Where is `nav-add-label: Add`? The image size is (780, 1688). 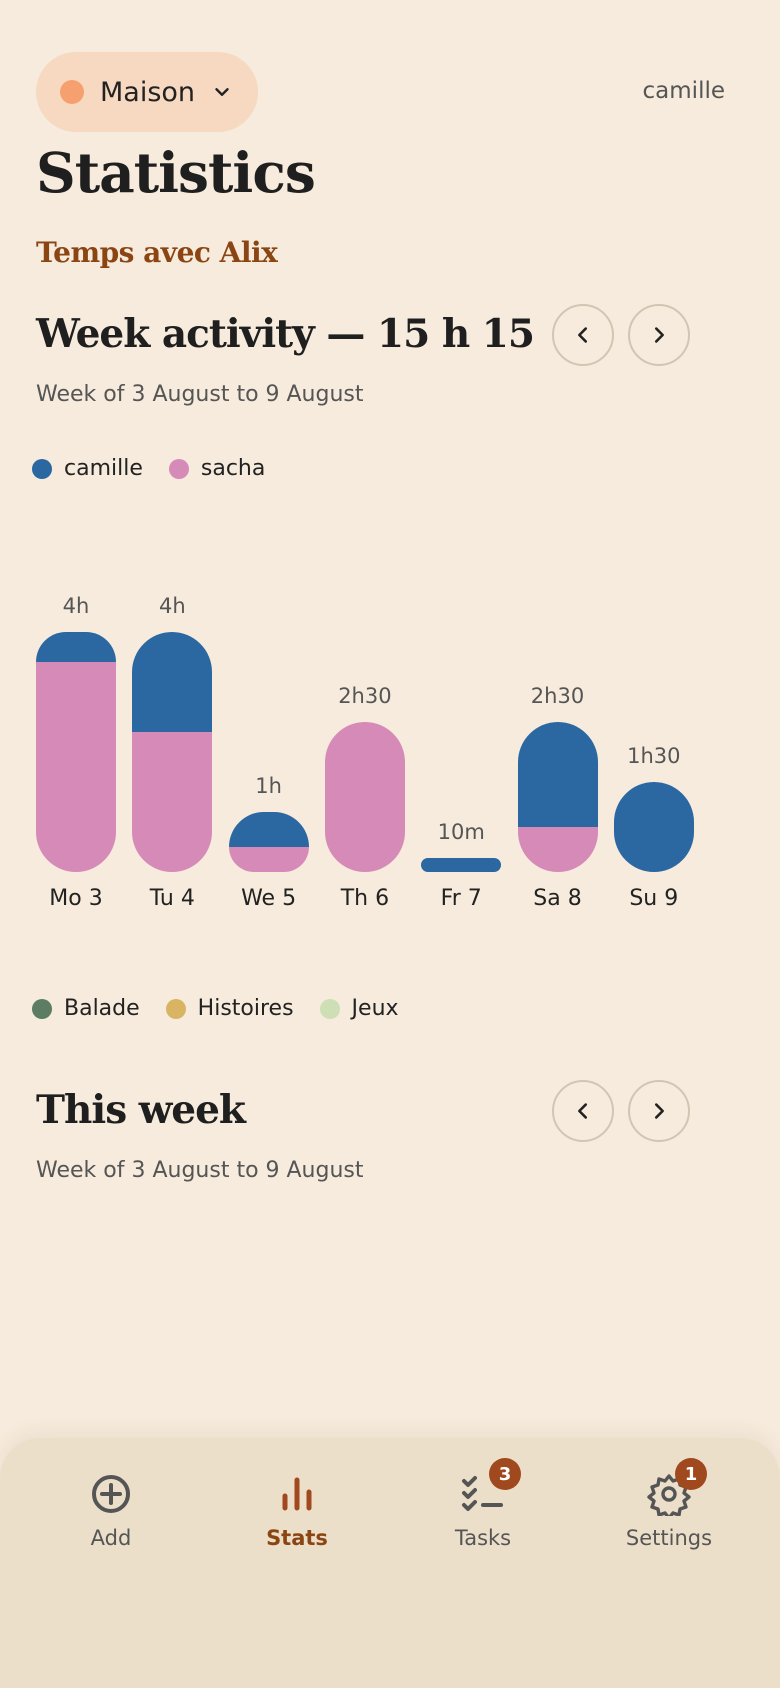 nav-add-label: Add is located at coordinates (111, 1538).